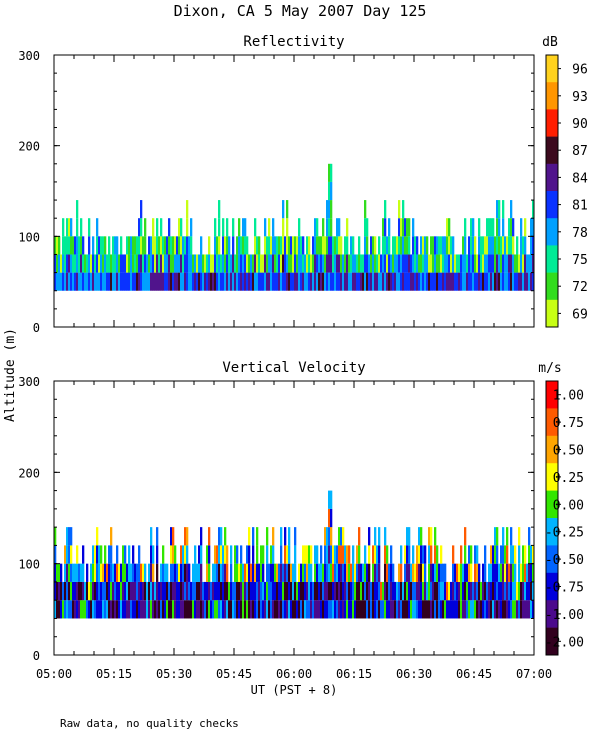  Describe the element at coordinates (149, 723) in the screenshot. I see `footnote: Raw data, no quality checks` at that location.